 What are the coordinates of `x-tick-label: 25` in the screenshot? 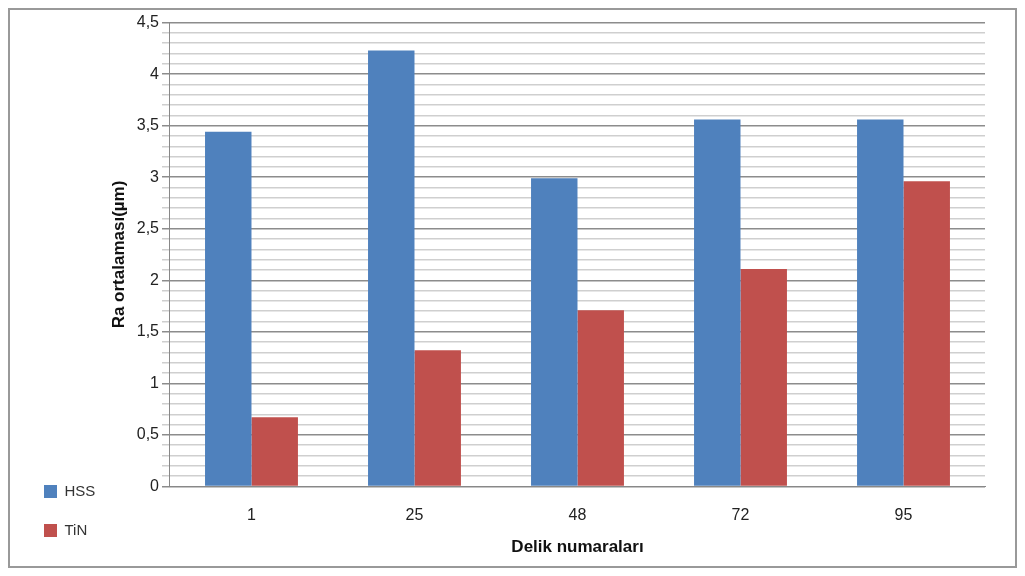 It's located at (414, 515).